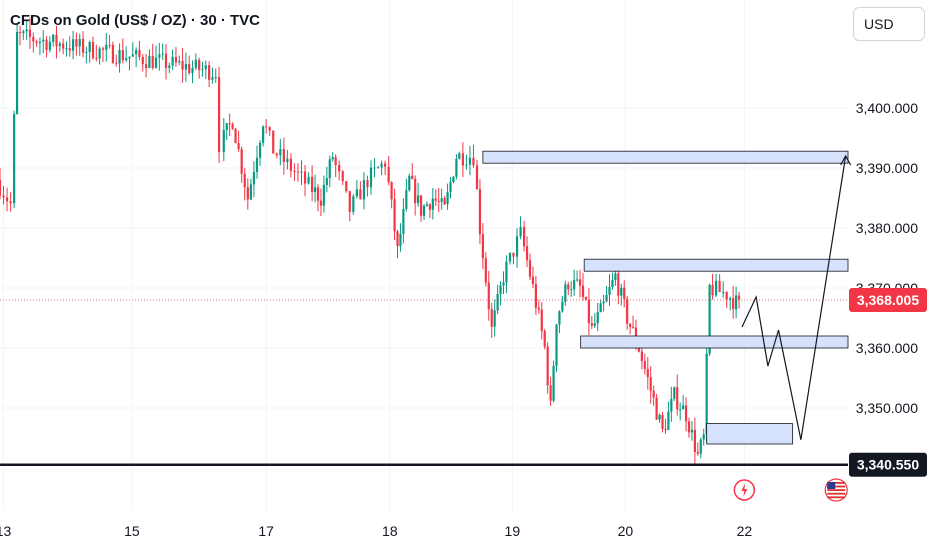 The height and width of the screenshot is (550, 932). Describe the element at coordinates (889, 24) in the screenshot. I see `currency-button: USD` at that location.